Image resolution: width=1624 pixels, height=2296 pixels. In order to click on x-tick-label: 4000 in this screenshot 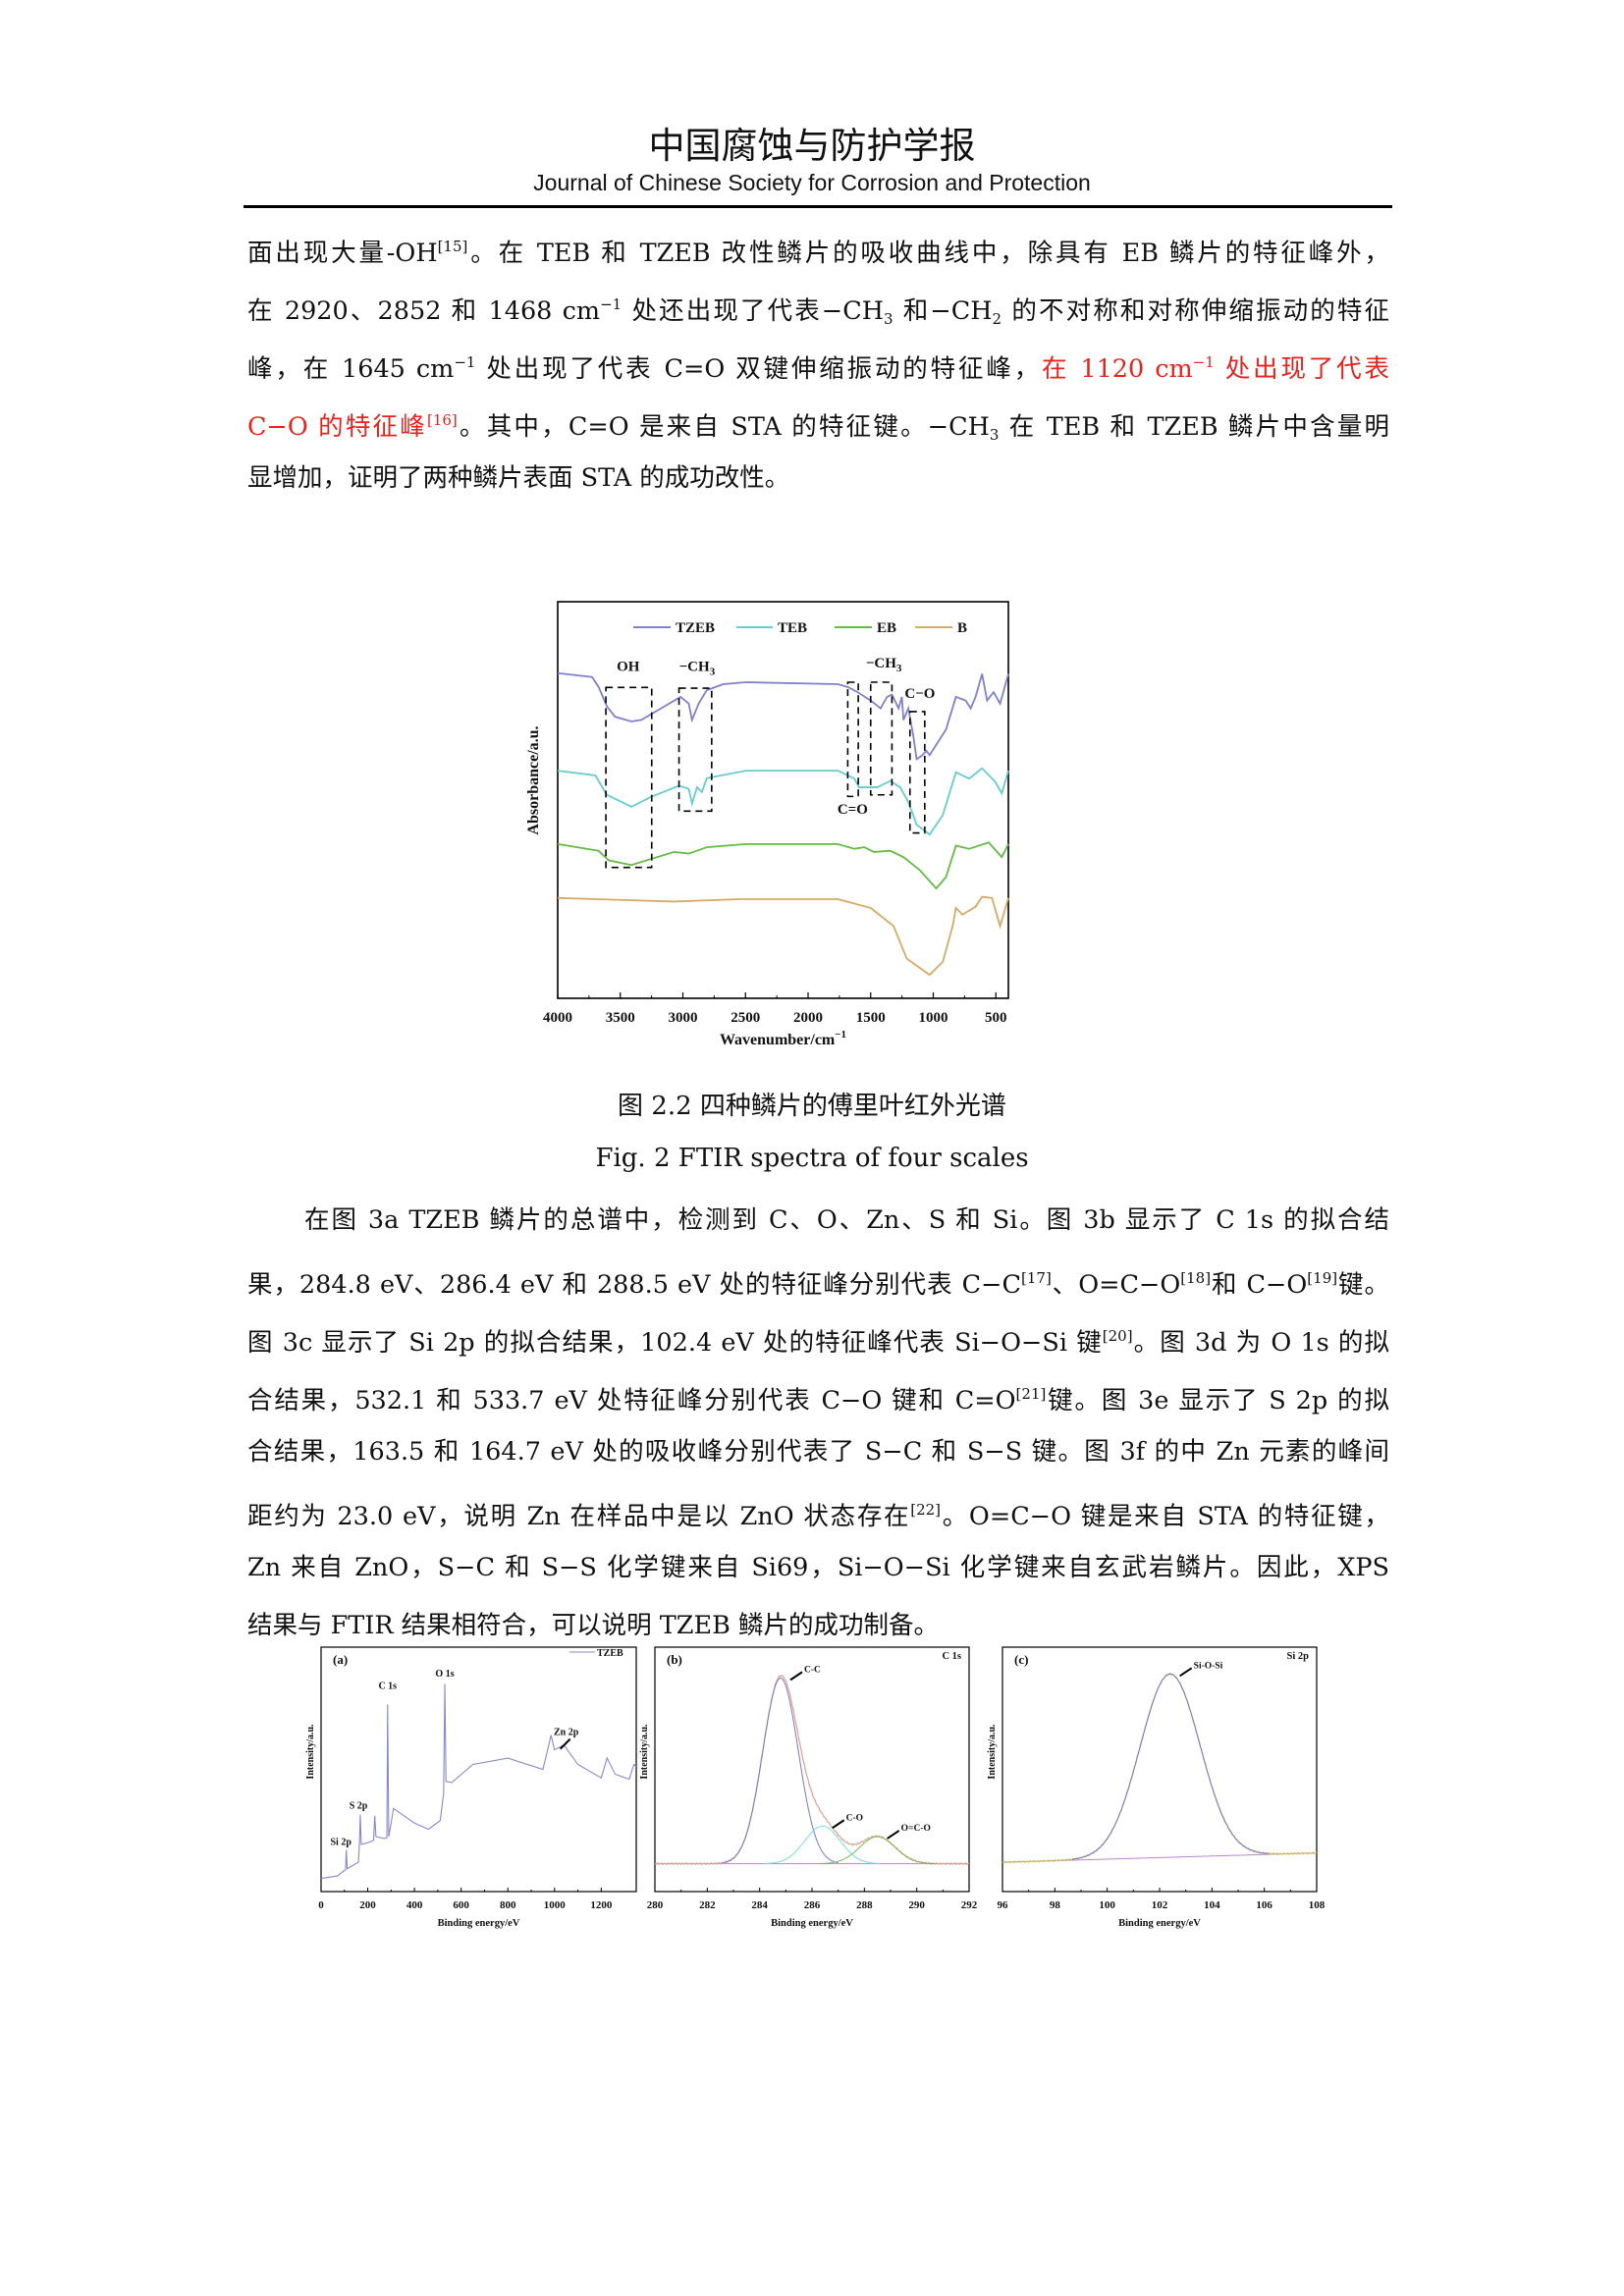, I will do `click(557, 1018)`.